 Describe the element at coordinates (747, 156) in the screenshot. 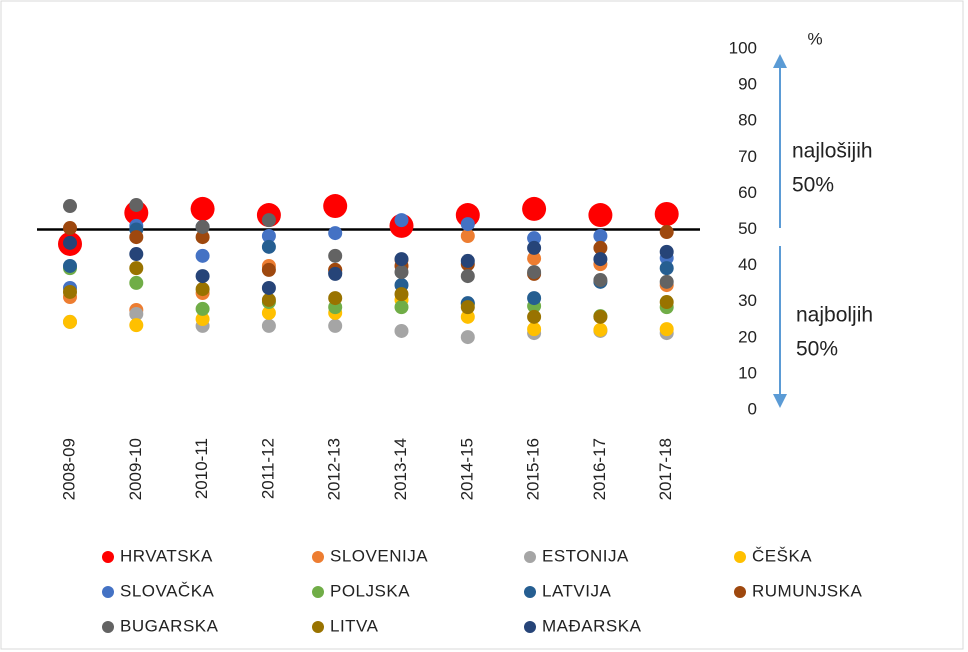

I see `y-tick-label: 70` at that location.